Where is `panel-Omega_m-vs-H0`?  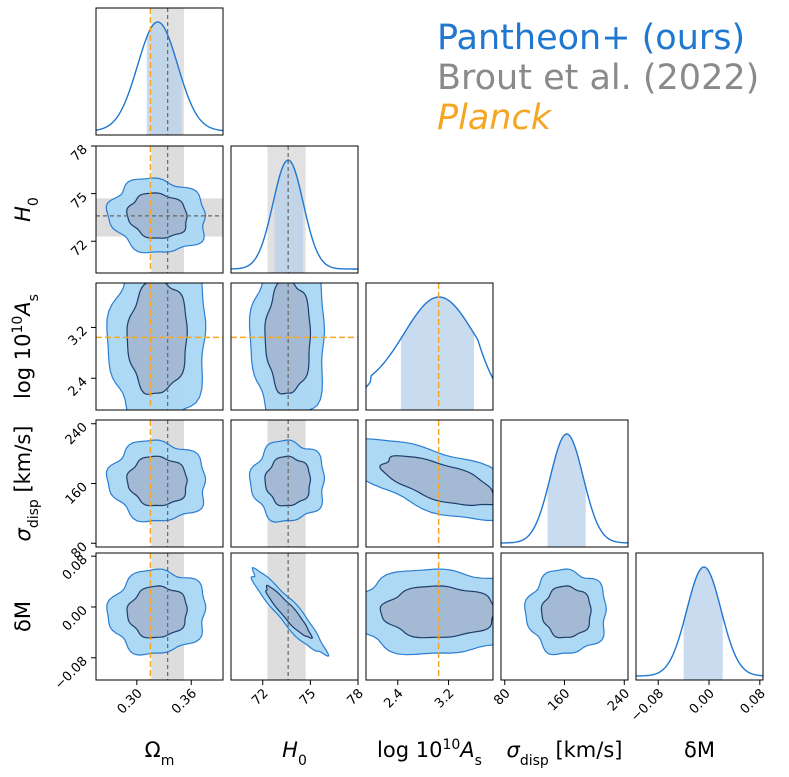 panel-Omega_m-vs-H0 is located at coordinates (159, 209).